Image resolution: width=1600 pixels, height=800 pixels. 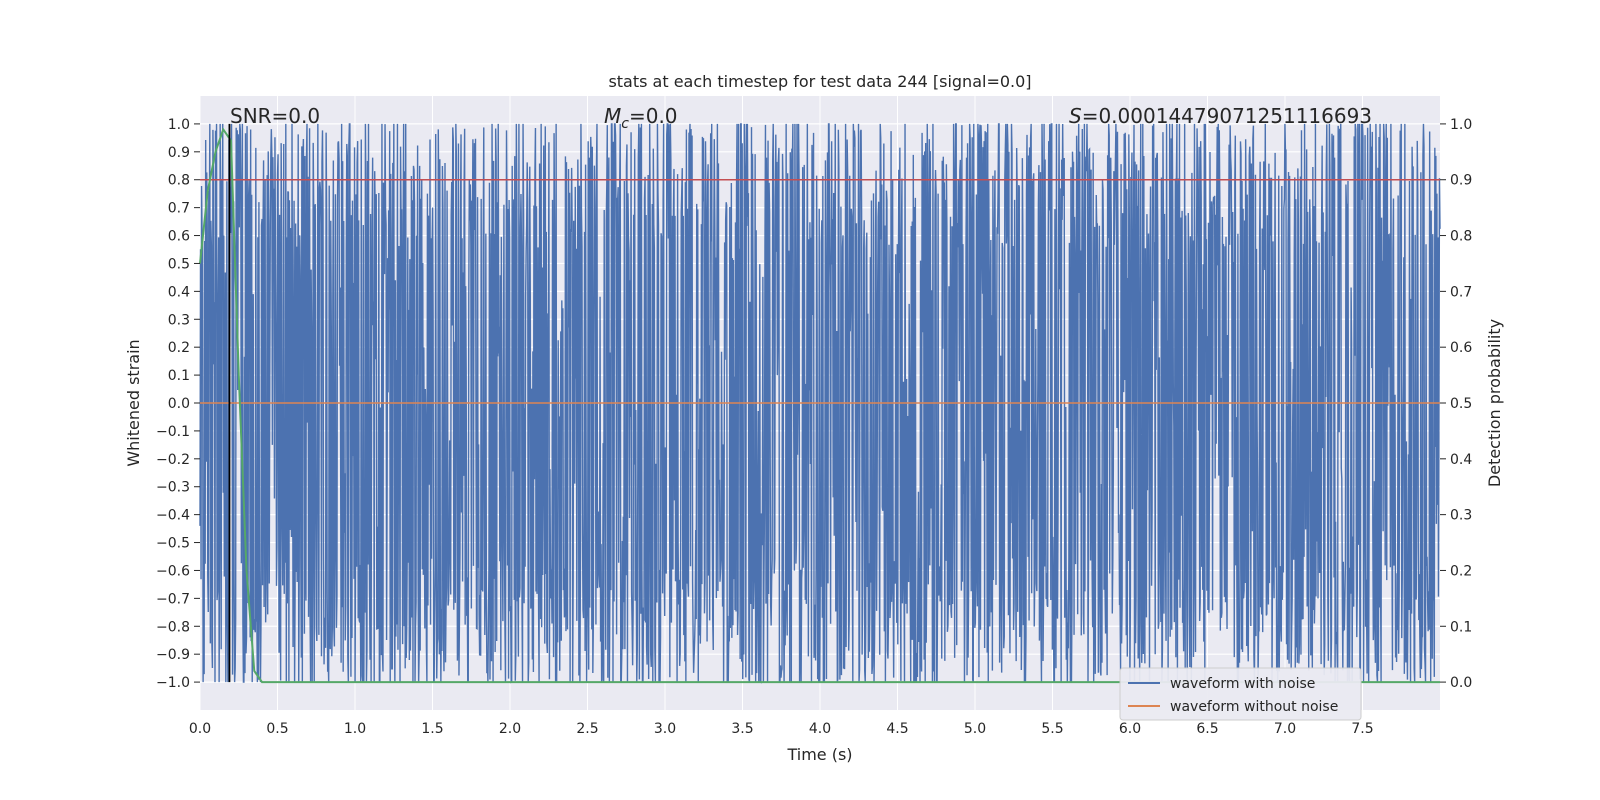 What do you see at coordinates (179, 348) in the screenshot?
I see `y-tick-label: 0.2` at bounding box center [179, 348].